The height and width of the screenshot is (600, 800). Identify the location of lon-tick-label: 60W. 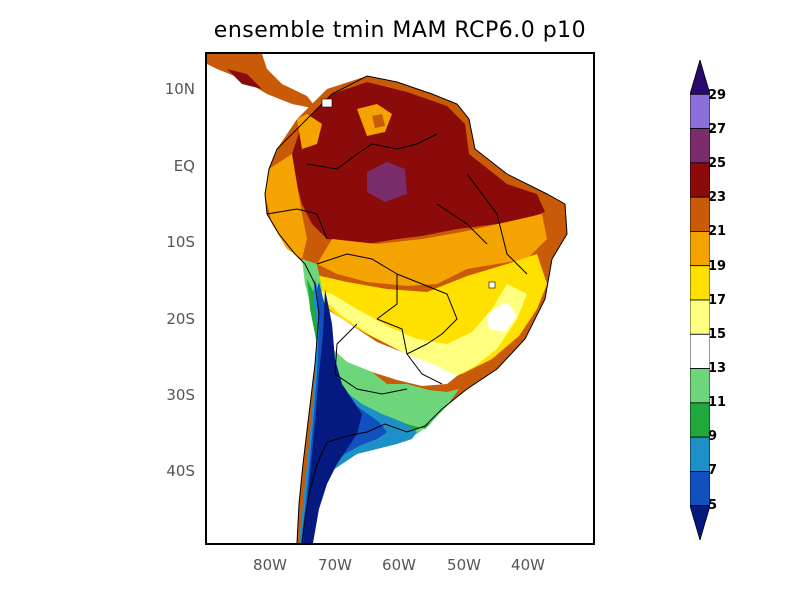
(399, 565).